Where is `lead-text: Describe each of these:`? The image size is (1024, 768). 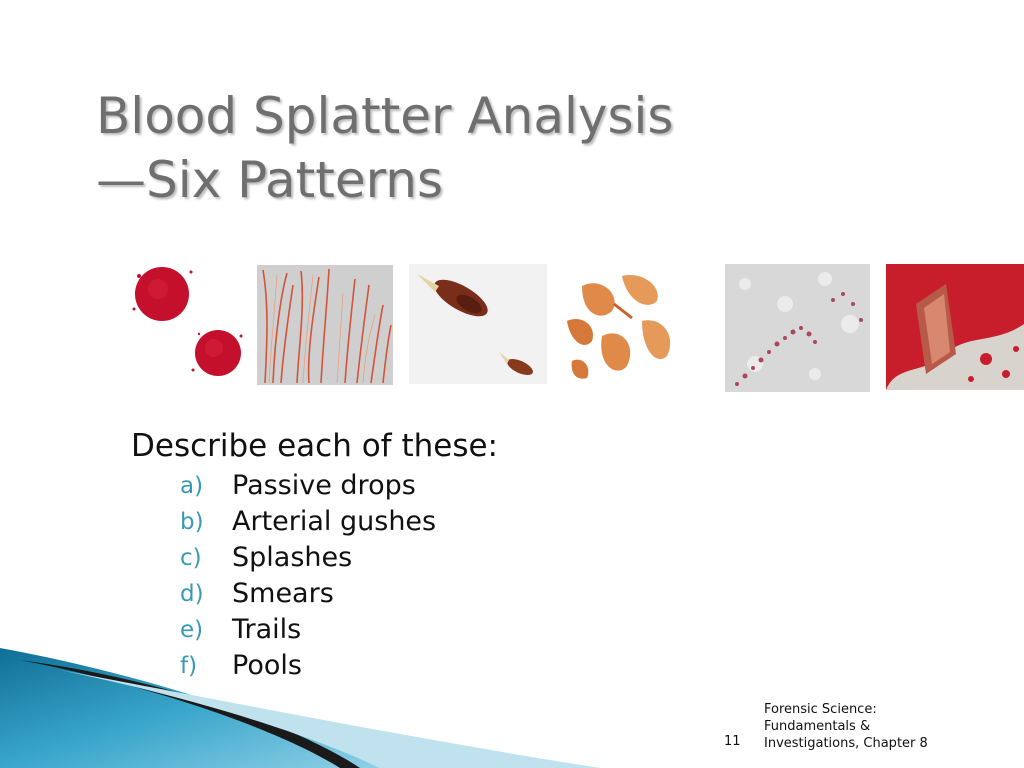 lead-text: Describe each of these: is located at coordinates (314, 446).